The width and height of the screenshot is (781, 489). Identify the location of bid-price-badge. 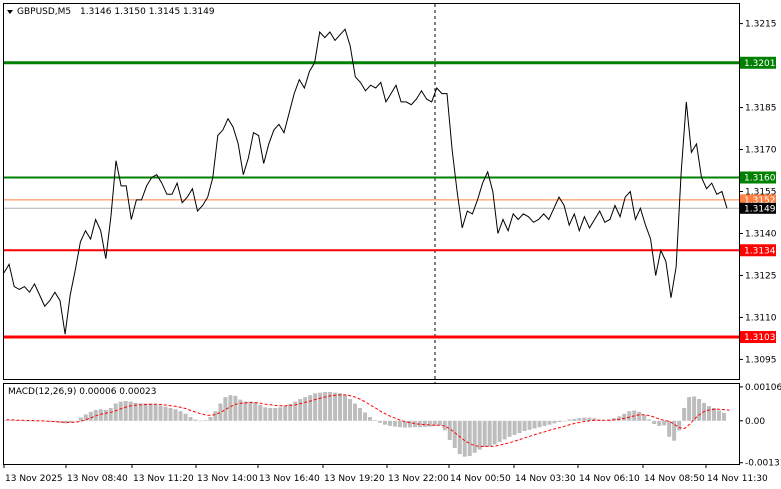
(758, 200).